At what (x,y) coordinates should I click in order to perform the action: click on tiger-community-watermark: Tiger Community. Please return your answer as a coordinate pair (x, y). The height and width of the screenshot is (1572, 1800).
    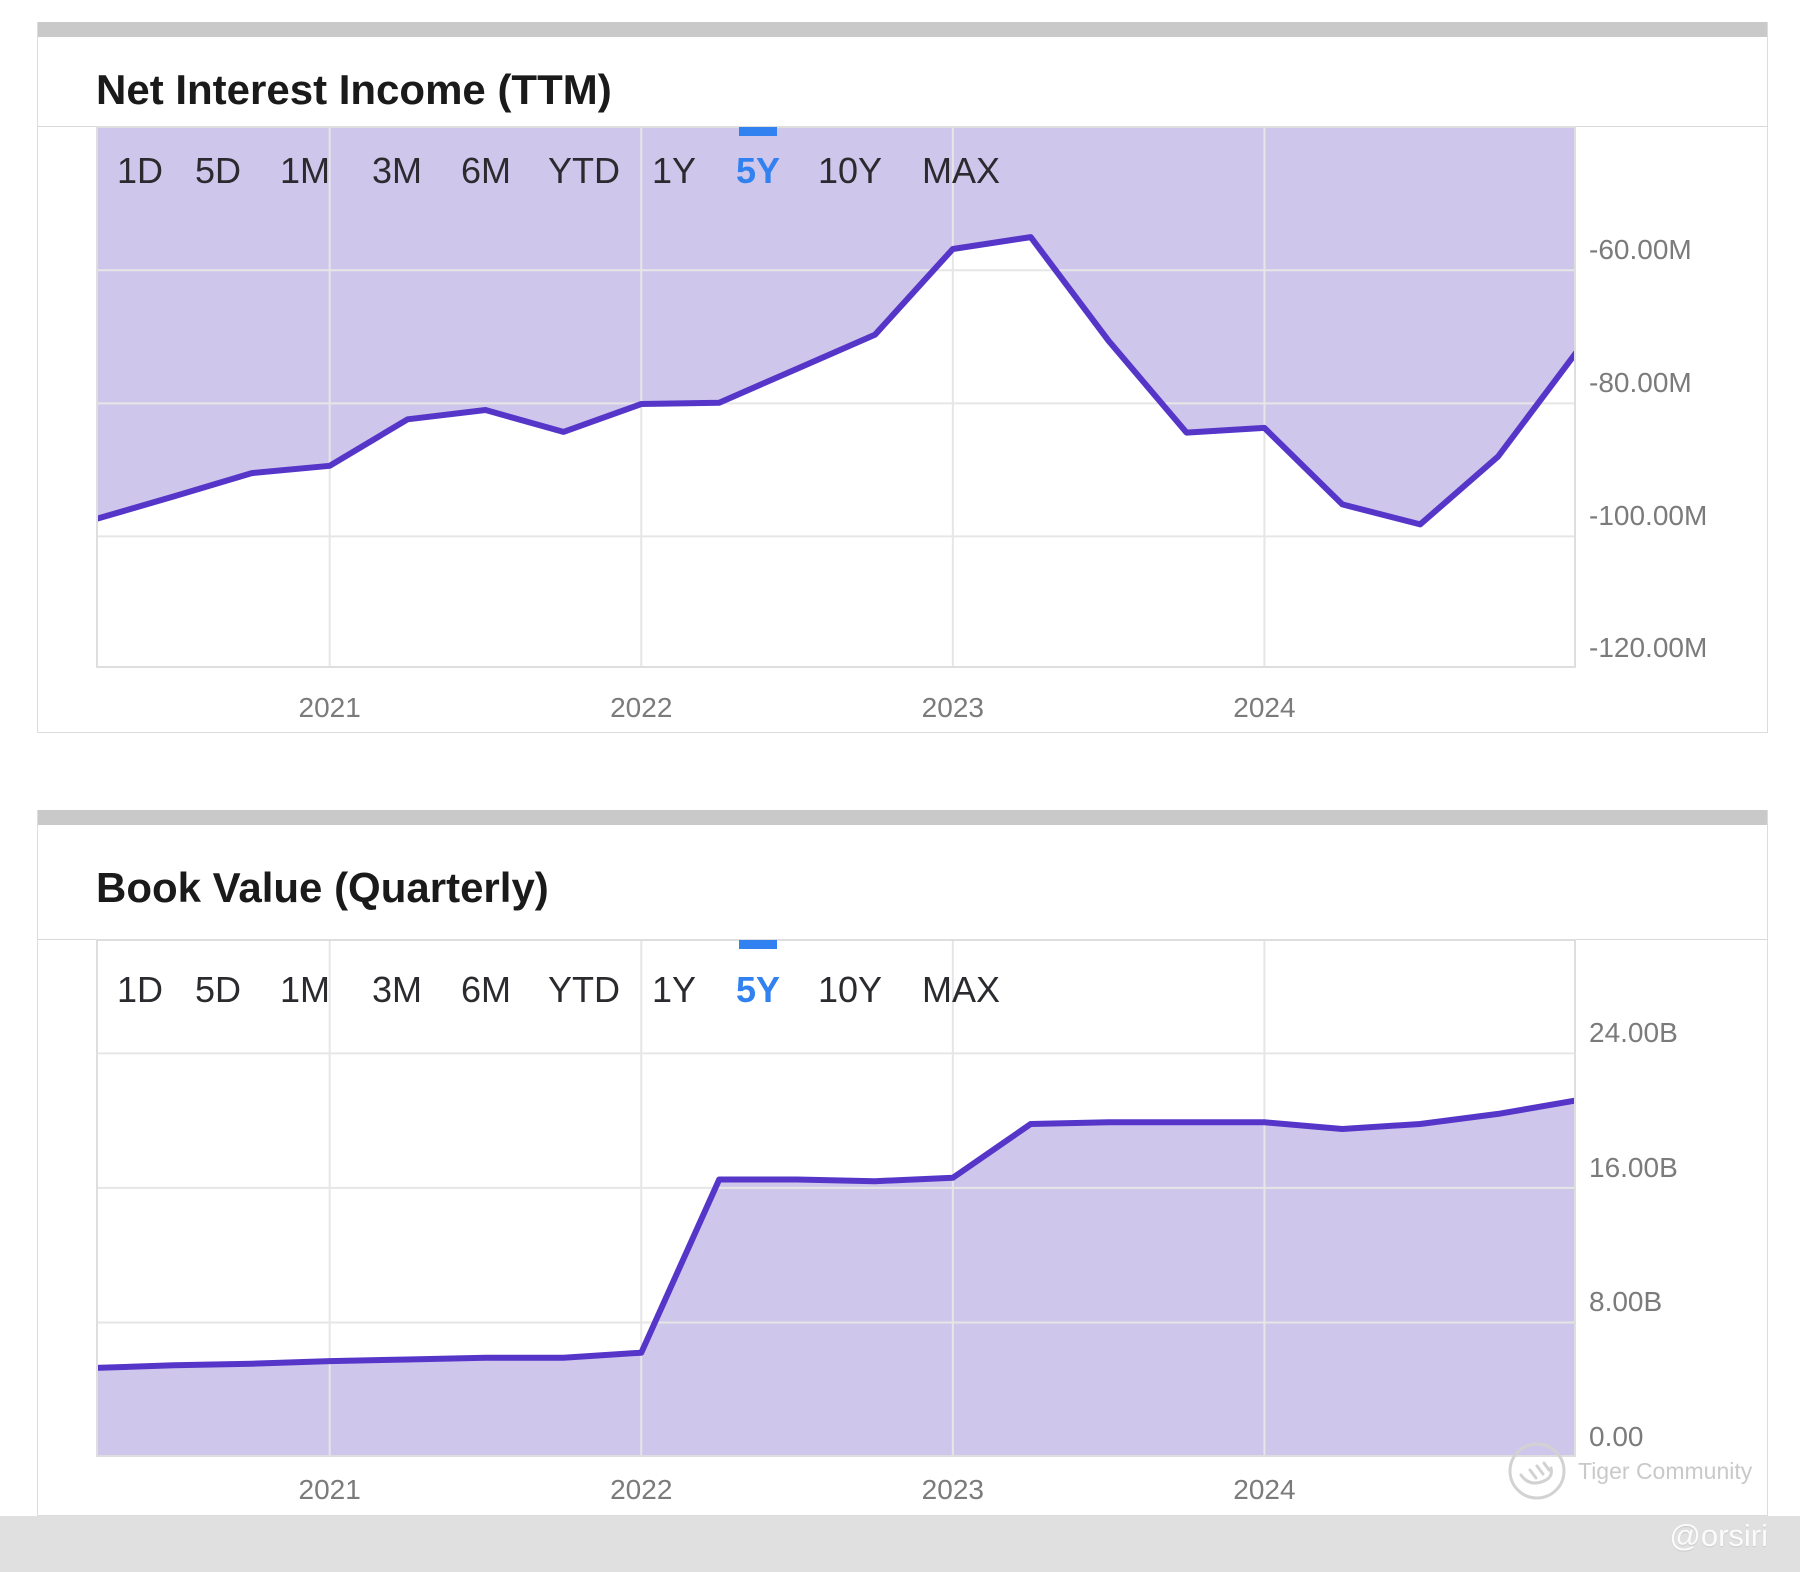
    Looking at the image, I should click on (1629, 1471).